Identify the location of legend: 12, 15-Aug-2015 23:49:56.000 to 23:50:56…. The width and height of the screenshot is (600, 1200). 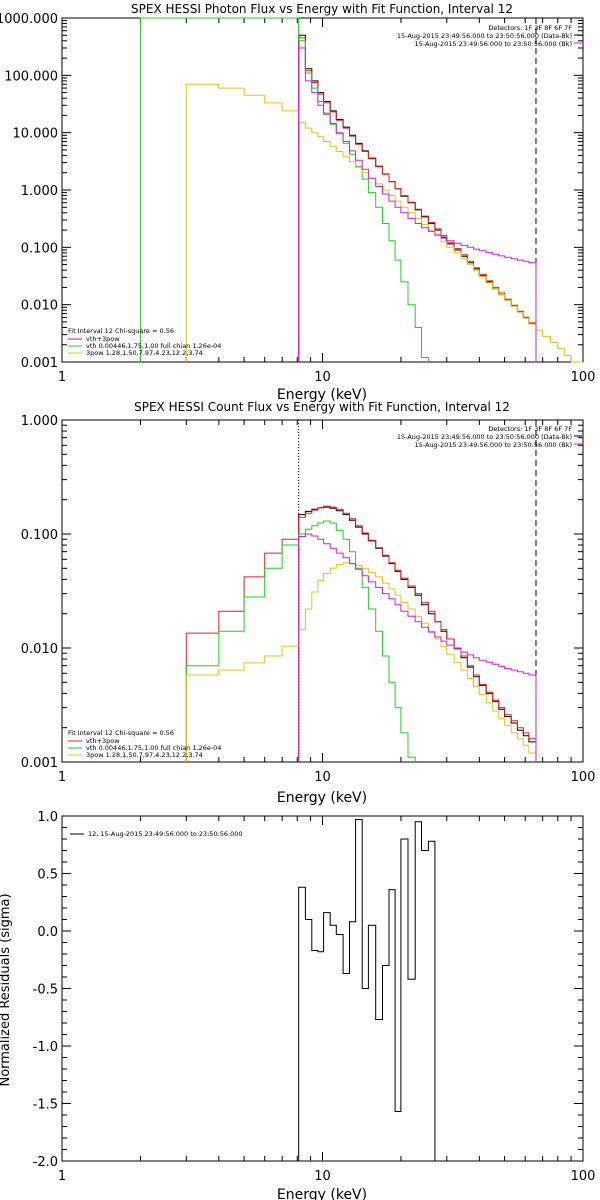
(156, 834).